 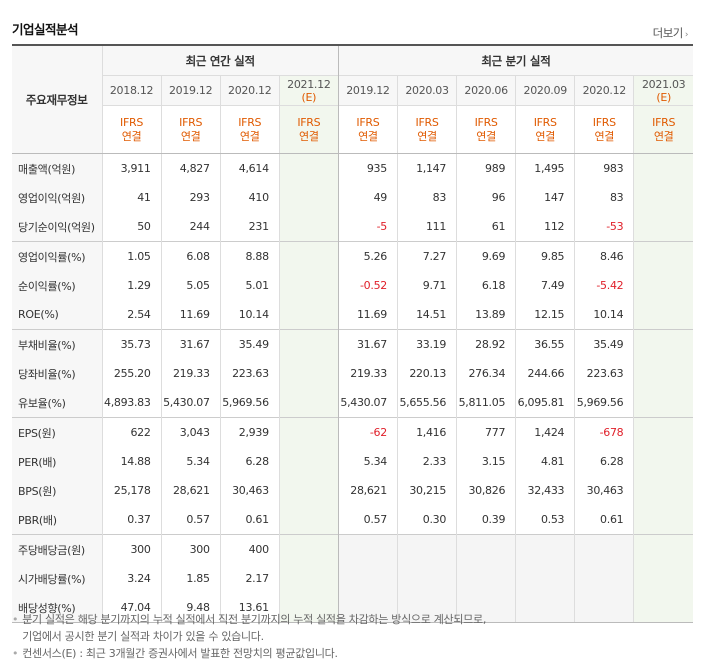 What do you see at coordinates (486, 90) in the screenshot?
I see `period-header: 2020.06` at bounding box center [486, 90].